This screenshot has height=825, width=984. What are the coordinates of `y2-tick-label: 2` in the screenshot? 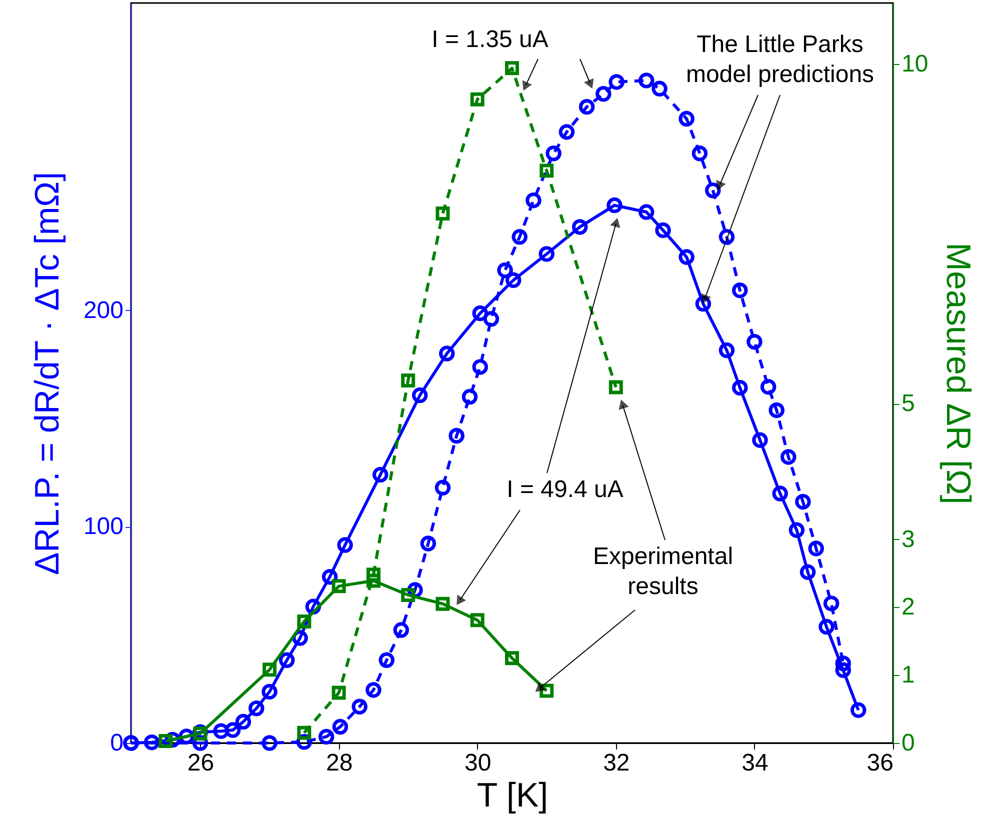 It's located at (908, 607).